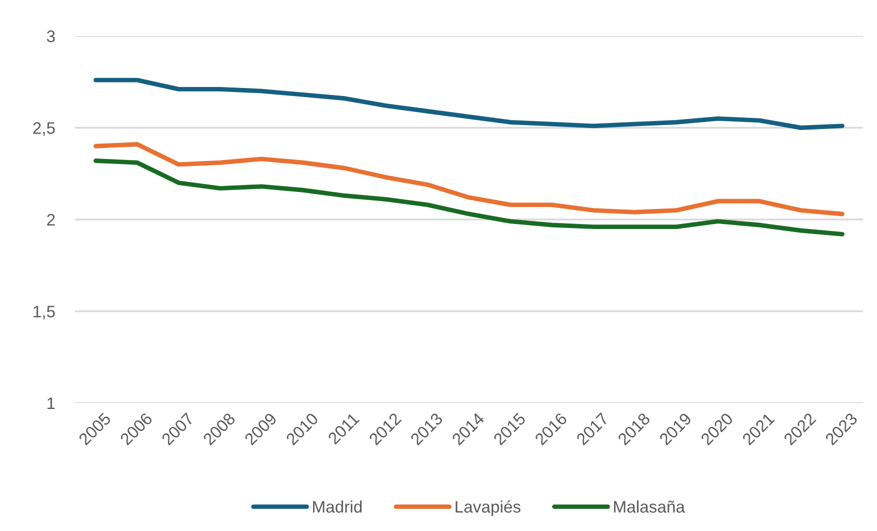 This screenshot has width=877, height=531. What do you see at coordinates (649, 506) in the screenshot?
I see `legend-label: Malasaña` at bounding box center [649, 506].